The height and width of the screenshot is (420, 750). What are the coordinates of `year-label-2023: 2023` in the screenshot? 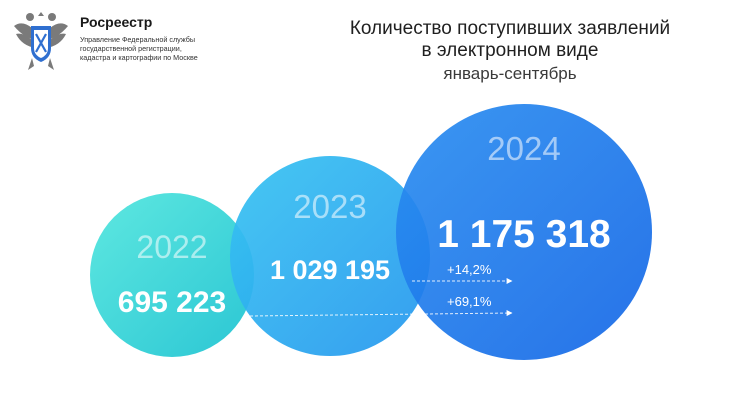 It's located at (329, 206).